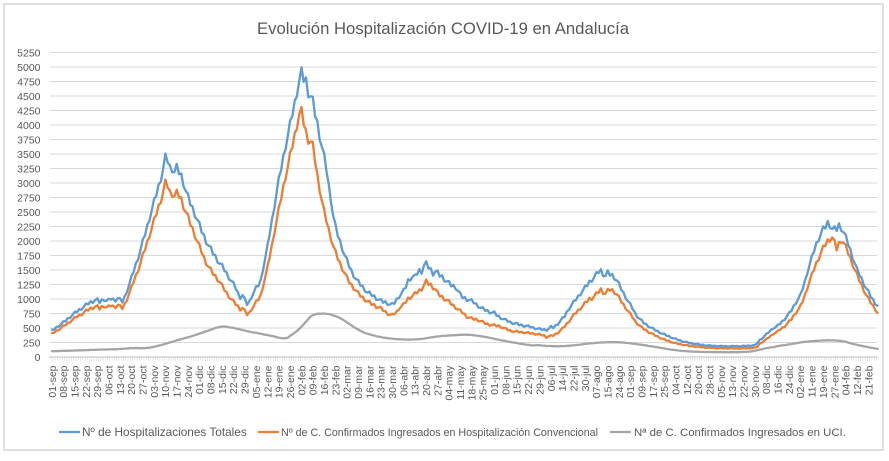 Image resolution: width=889 pixels, height=461 pixels. What do you see at coordinates (495, 379) in the screenshot?
I see `svg-text: 01-jun` at bounding box center [495, 379].